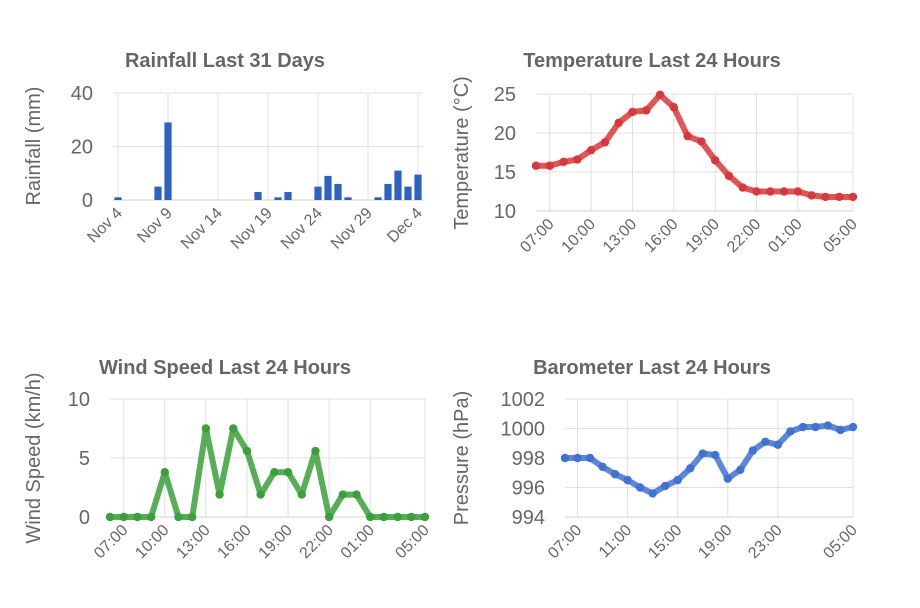 The image size is (920, 608). What do you see at coordinates (785, 236) in the screenshot?
I see `temp-x-tick-label: 01:00` at bounding box center [785, 236].